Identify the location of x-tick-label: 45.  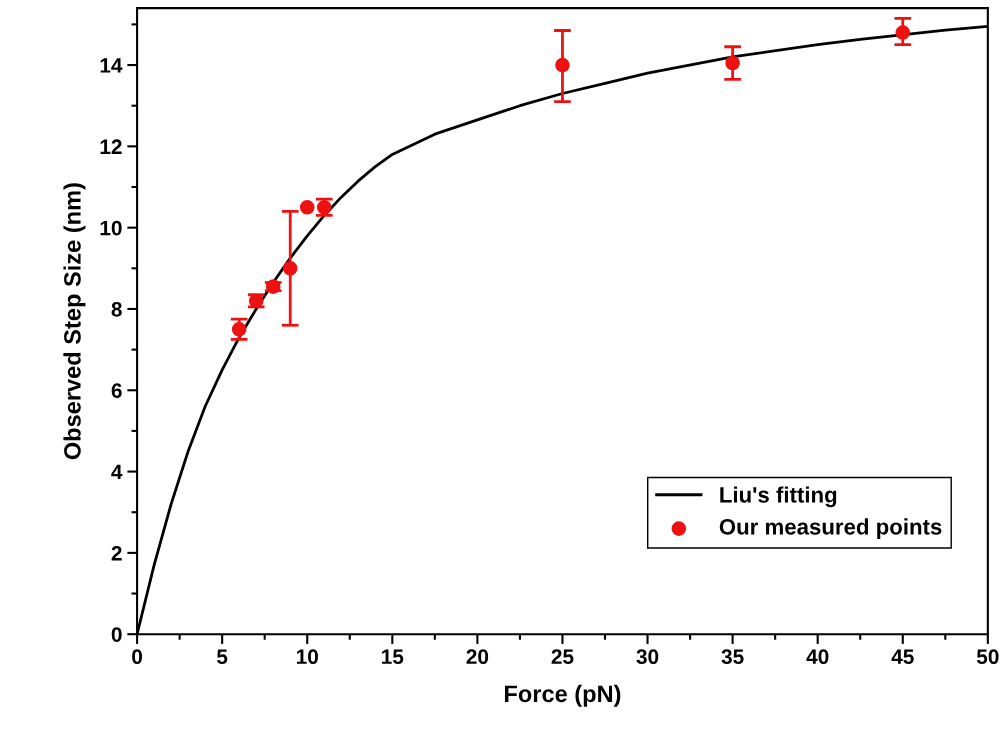
(902, 657).